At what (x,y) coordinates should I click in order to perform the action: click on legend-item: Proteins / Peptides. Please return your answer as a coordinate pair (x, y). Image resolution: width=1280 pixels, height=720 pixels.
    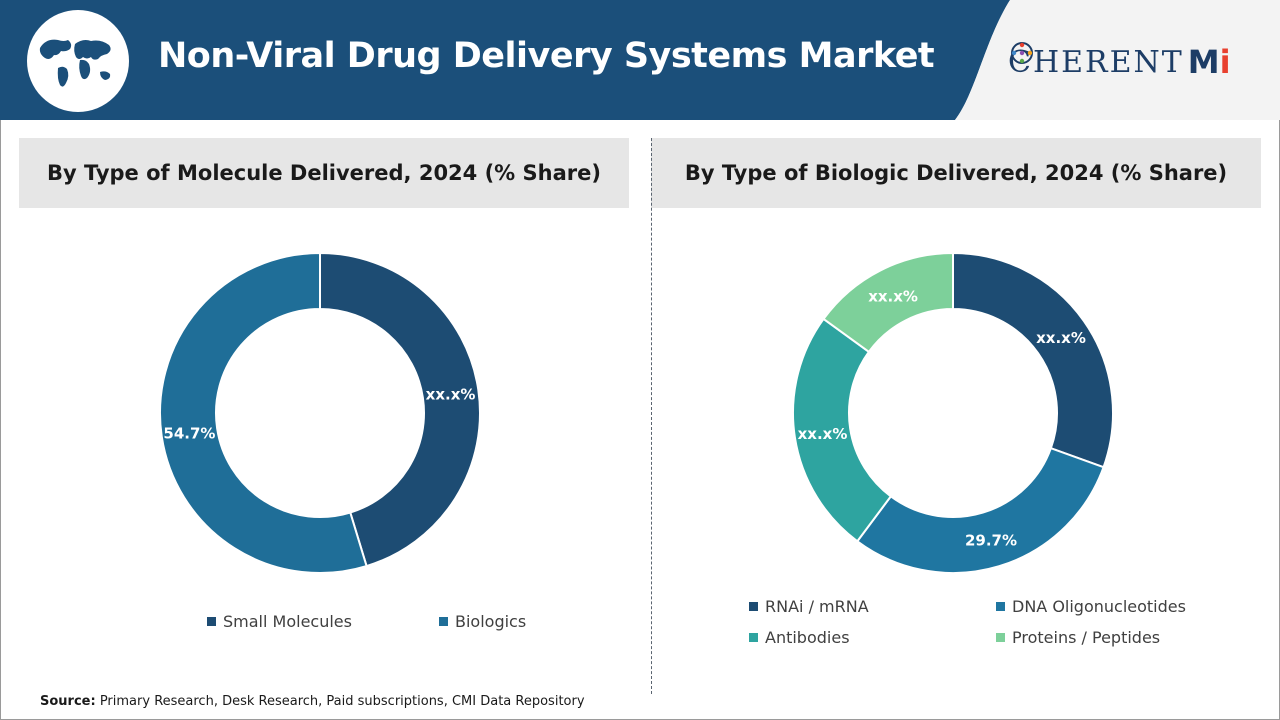
    Looking at the image, I should click on (1078, 637).